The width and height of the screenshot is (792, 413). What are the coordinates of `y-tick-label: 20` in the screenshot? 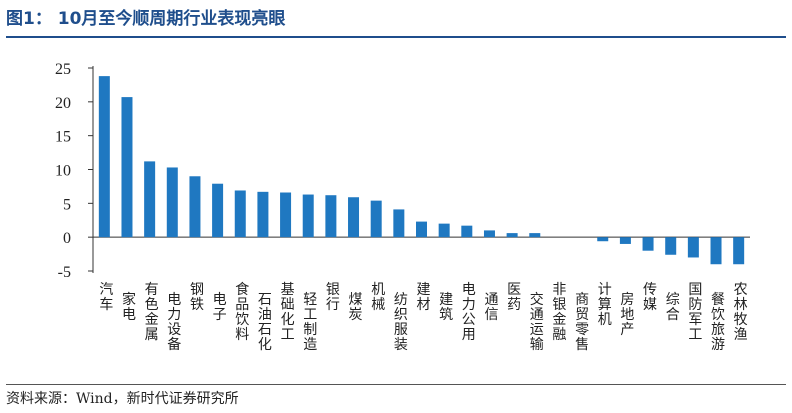 It's located at (63, 103).